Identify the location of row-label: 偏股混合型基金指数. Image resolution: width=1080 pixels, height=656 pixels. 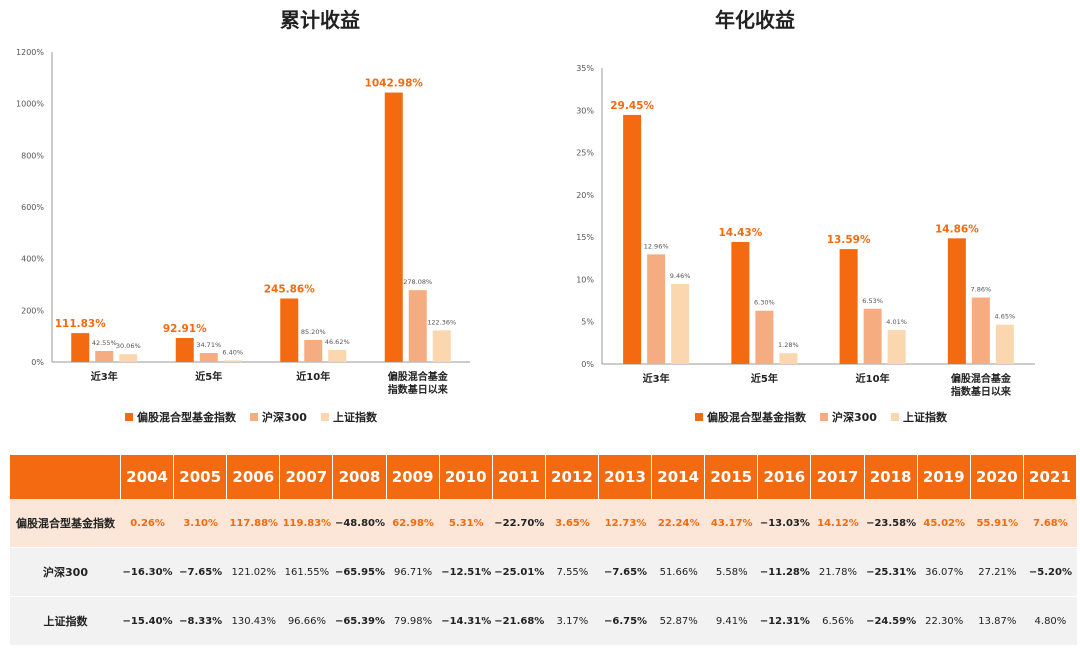
(65, 523).